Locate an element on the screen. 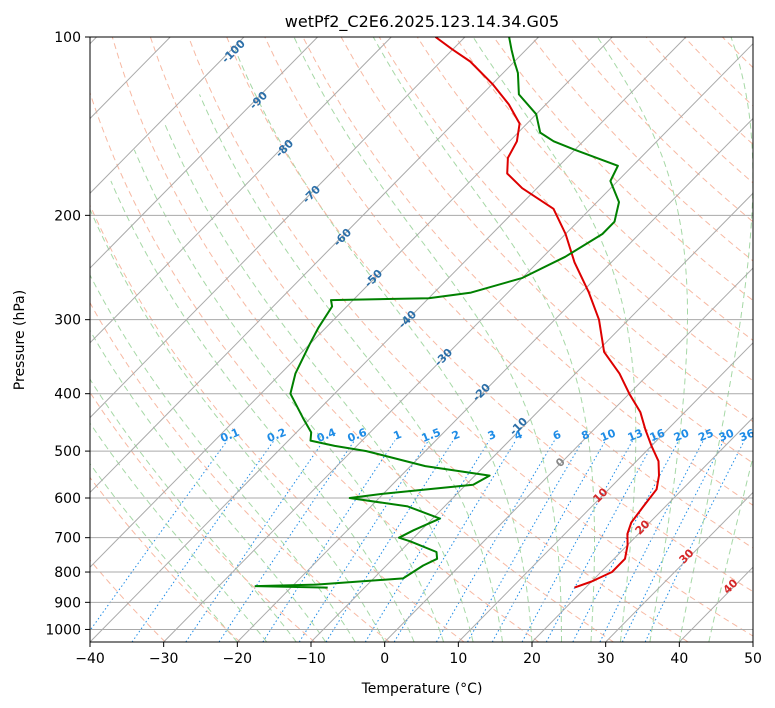  x-axis: −40 −30 −20 −10 0 10 20 30 40 50 is located at coordinates (418, 654).